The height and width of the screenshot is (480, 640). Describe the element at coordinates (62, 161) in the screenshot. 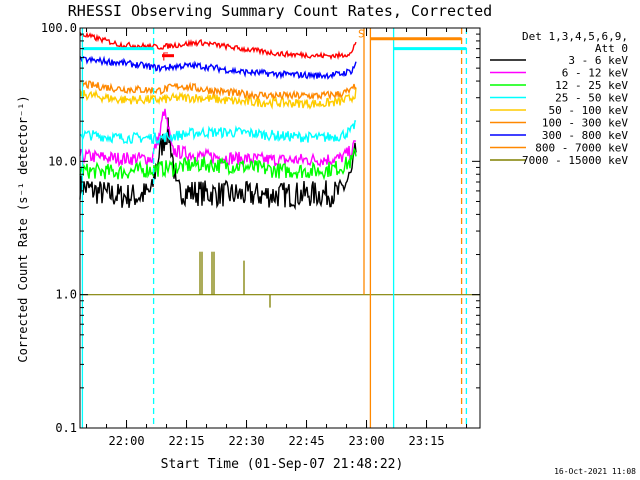

I see `y-tick-label: 10.0` at that location.